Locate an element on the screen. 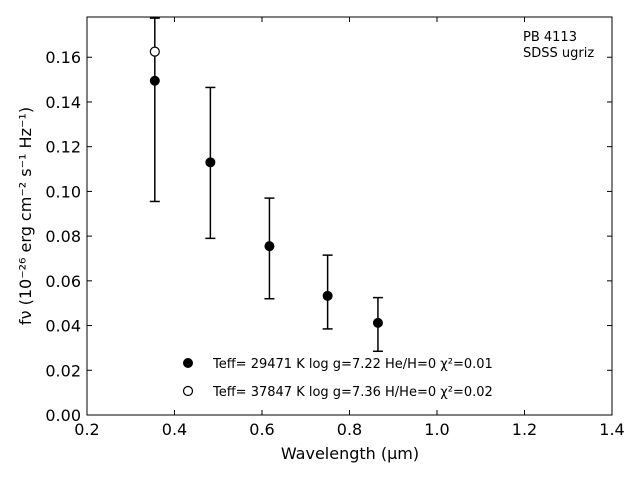 This screenshot has height=480, width=640. annotation-line-2: SDSS ugriz is located at coordinates (558, 53).